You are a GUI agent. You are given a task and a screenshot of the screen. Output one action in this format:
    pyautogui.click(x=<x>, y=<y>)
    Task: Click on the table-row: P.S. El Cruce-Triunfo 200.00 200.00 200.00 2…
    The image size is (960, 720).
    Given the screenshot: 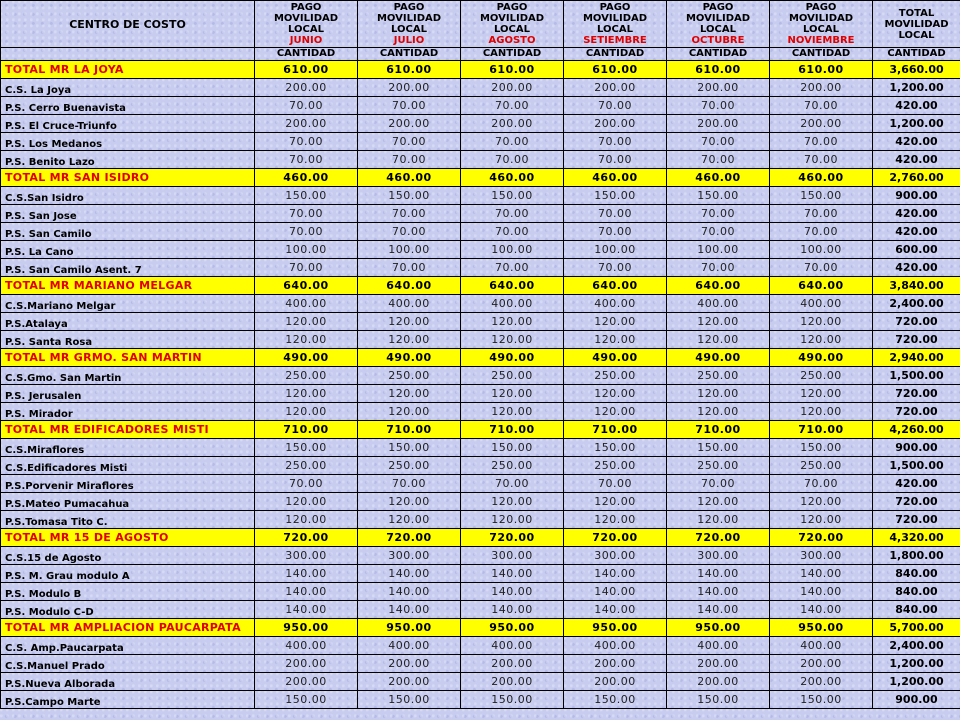 What is the action you would take?
    pyautogui.click(x=480, y=123)
    